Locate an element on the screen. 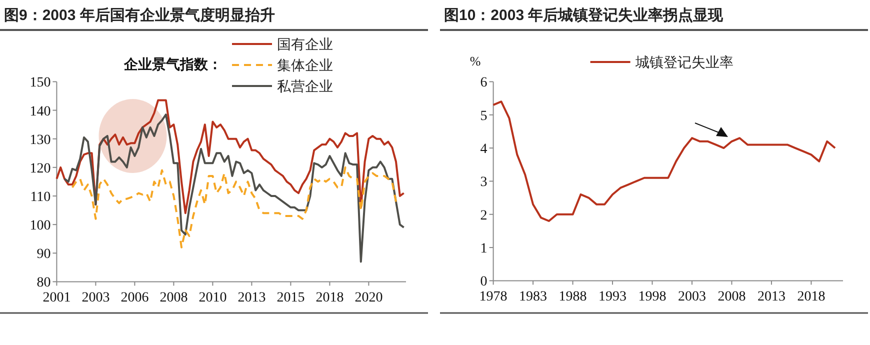  y-tick-label: 0 is located at coordinates (484, 282).